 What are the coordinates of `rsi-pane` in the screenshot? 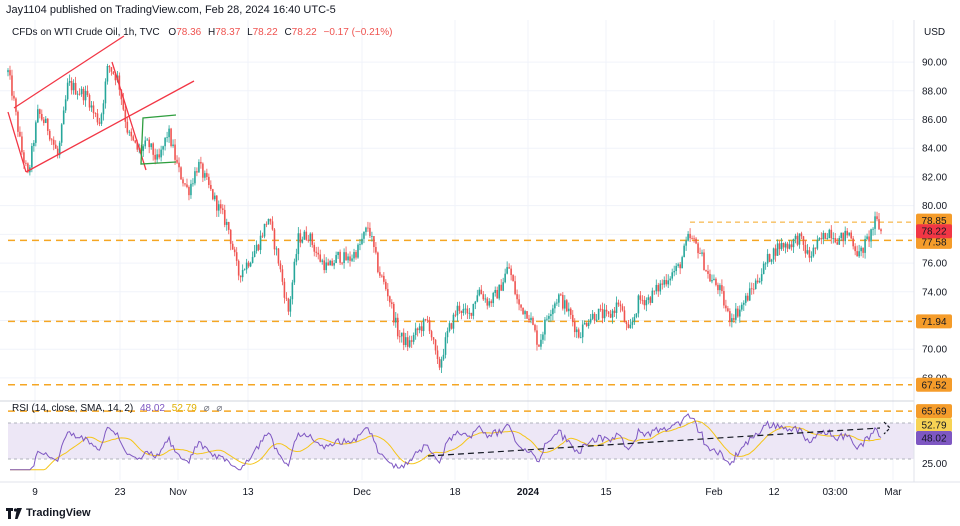 It's located at (461, 442).